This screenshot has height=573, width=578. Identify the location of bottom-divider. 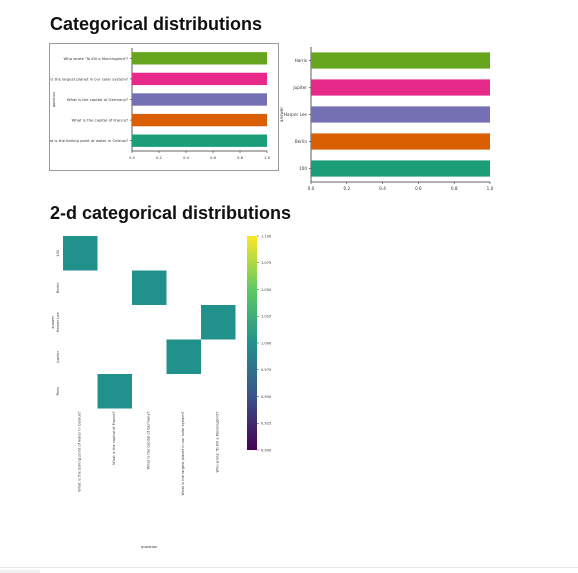
(289, 567).